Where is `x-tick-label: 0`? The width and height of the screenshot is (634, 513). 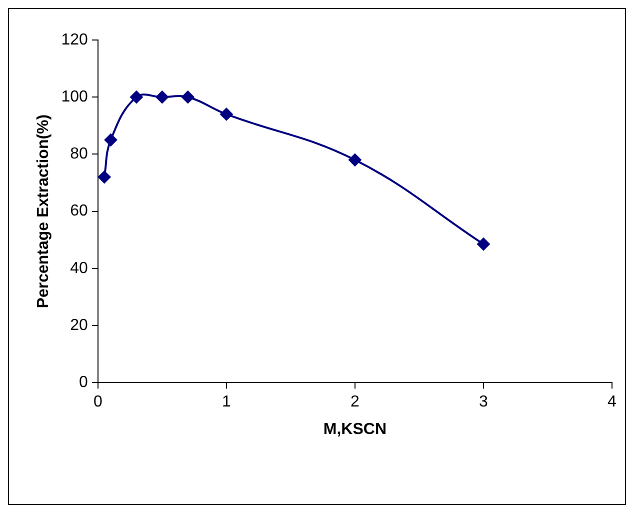
x-tick-label: 0 is located at coordinates (97, 402).